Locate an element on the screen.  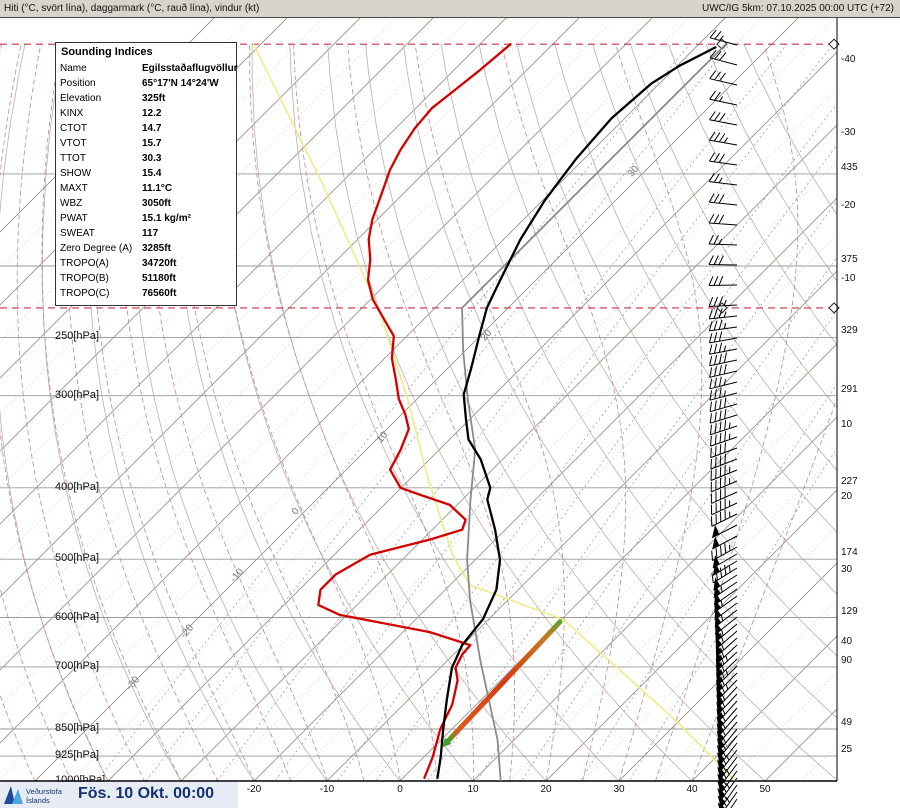
index-name: SWEAT is located at coordinates (77, 233).